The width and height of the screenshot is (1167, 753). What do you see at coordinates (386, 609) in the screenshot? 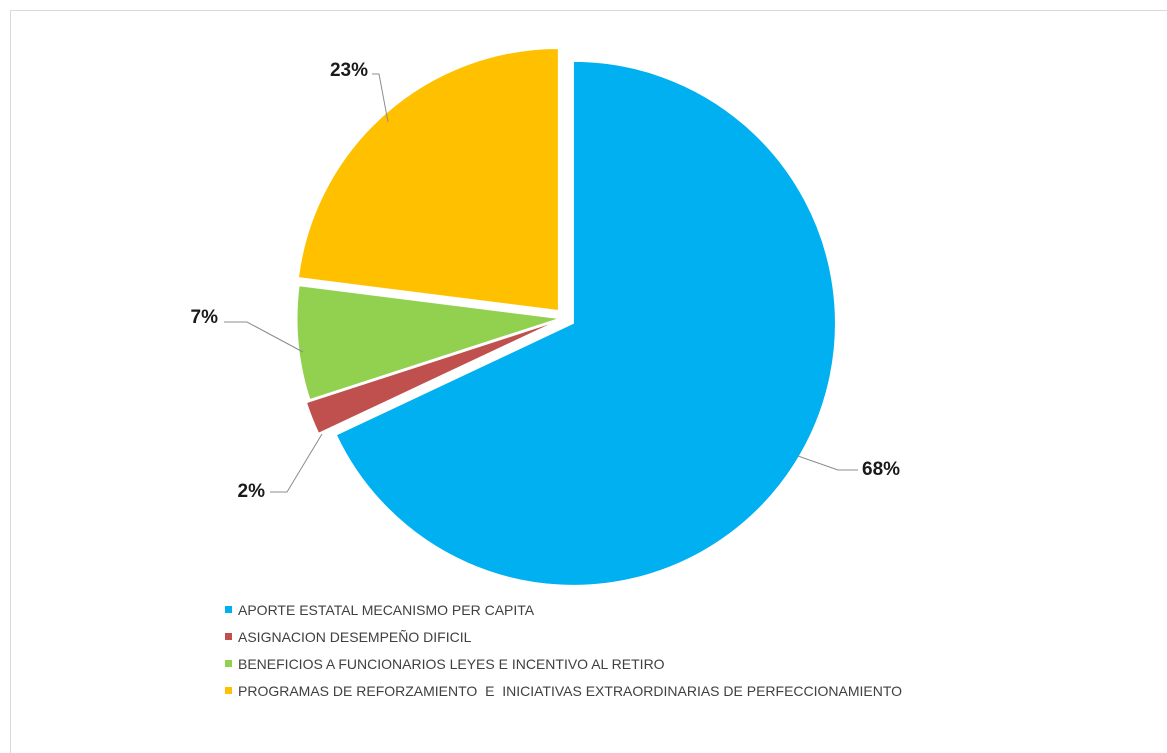
I see `legend-label: APORTE ESTATAL MECANISMO PER CAPITA` at bounding box center [386, 609].